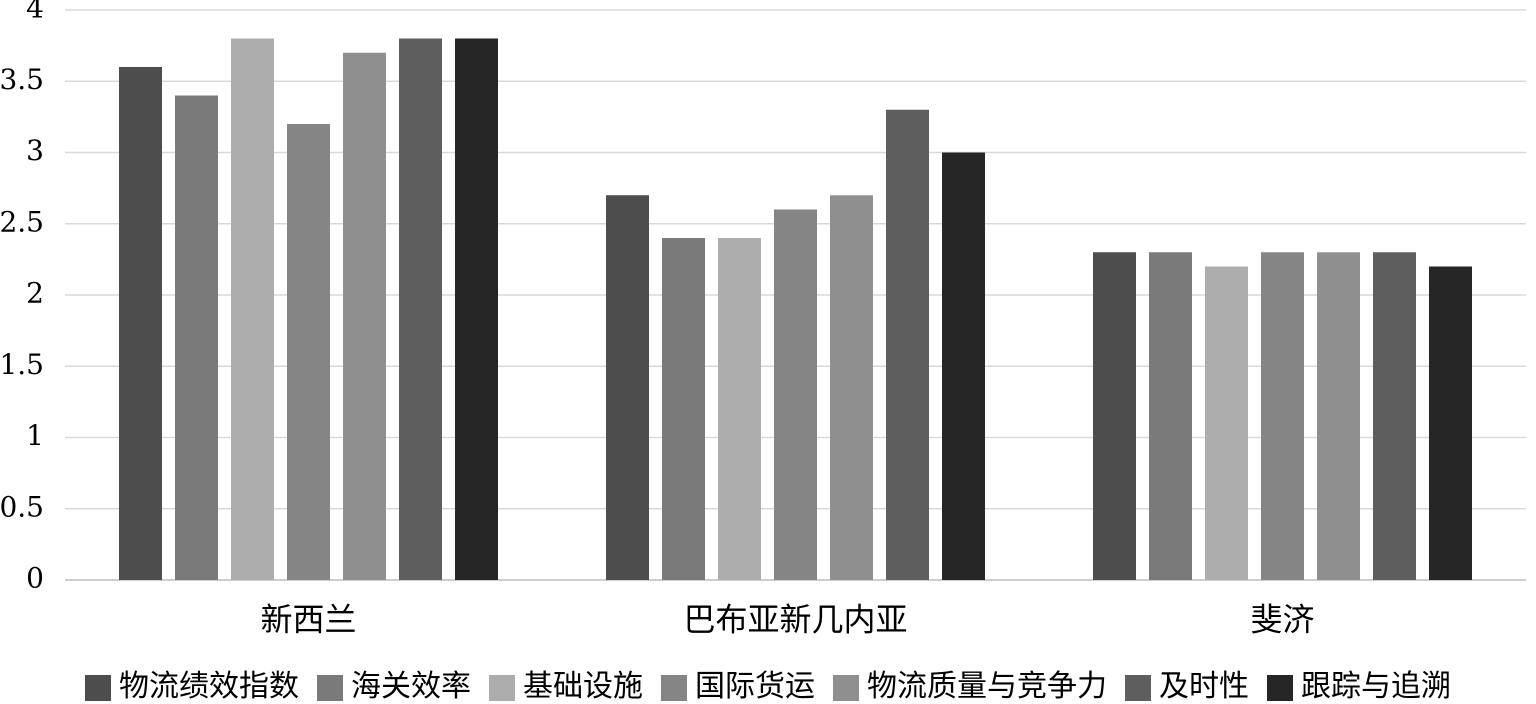 The height and width of the screenshot is (704, 1536). I want to click on y-tick-label: 4, so click(35, 12).